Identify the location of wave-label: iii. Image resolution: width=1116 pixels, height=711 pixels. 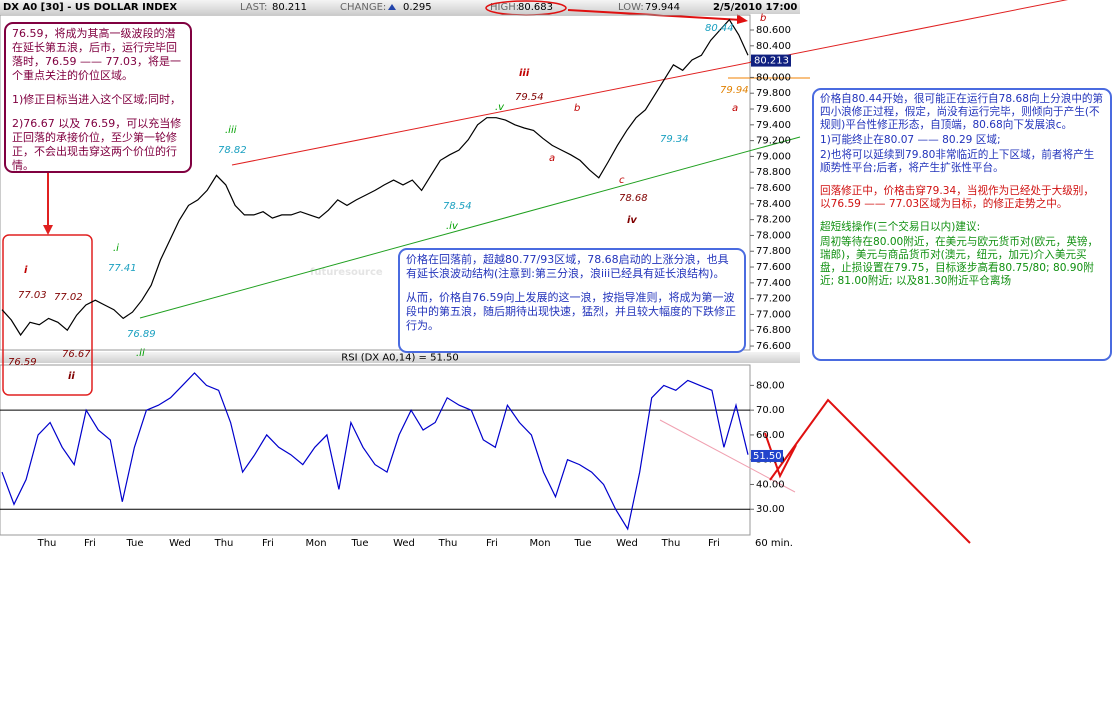
(524, 73).